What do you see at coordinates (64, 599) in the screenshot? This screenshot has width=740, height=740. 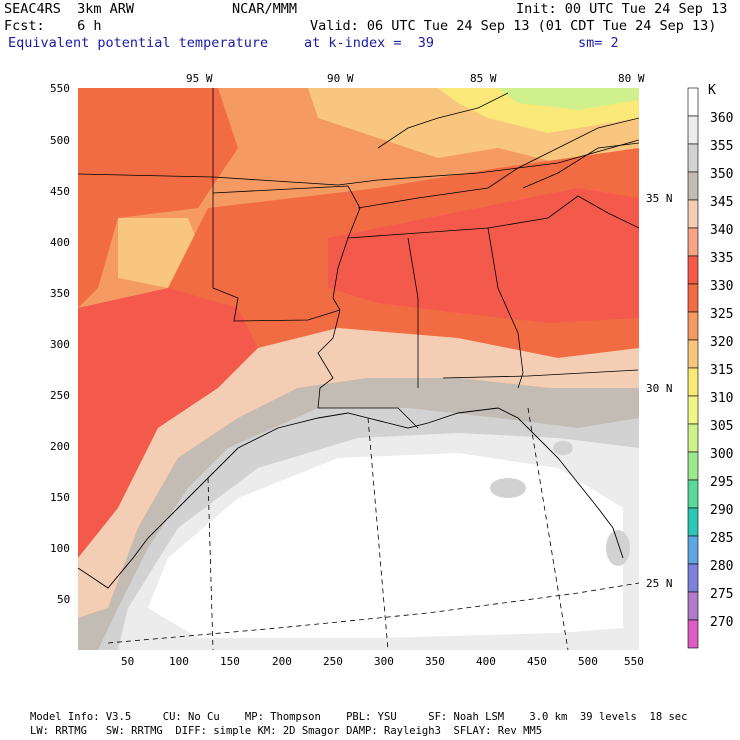 I see `y-tick-label: 50` at bounding box center [64, 599].